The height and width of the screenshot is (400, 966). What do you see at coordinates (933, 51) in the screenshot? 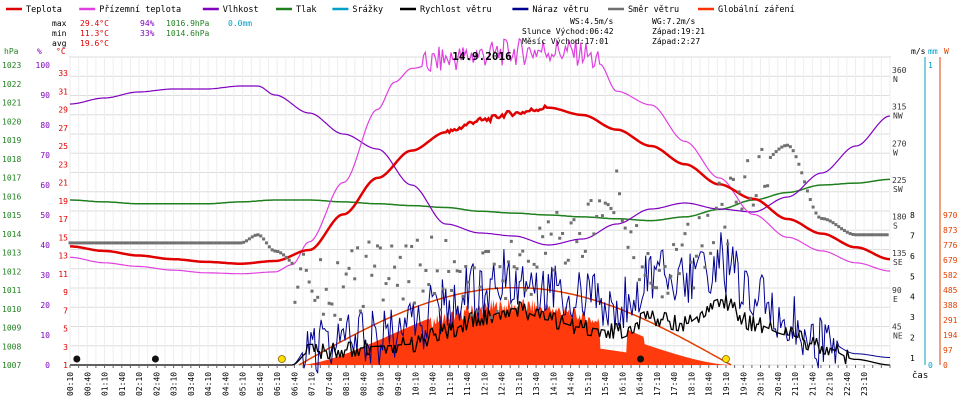
I see `mm-axis-title: mm` at bounding box center [933, 51].